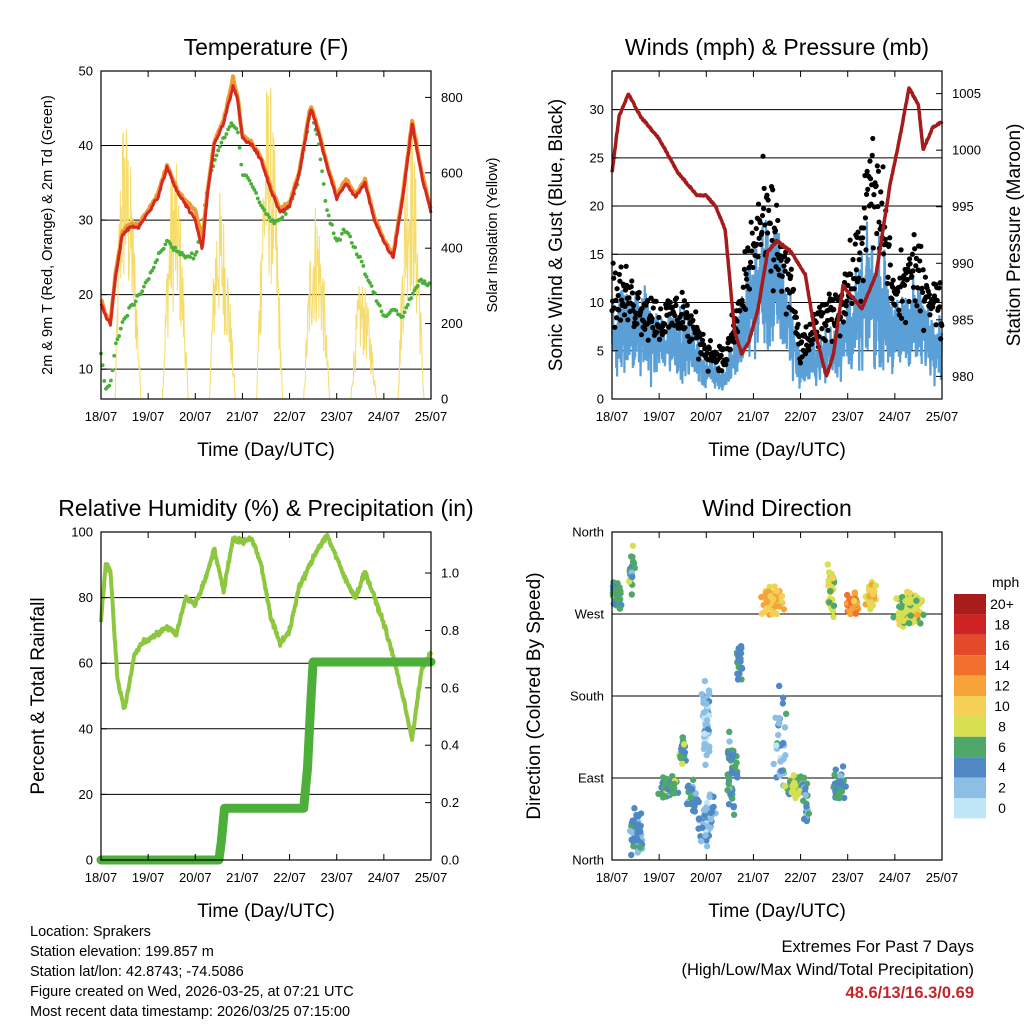 Image resolution: width=1024 pixels, height=1024 pixels. What do you see at coordinates (587, 696) in the screenshot?
I see `direction-ytick-label: South` at bounding box center [587, 696].